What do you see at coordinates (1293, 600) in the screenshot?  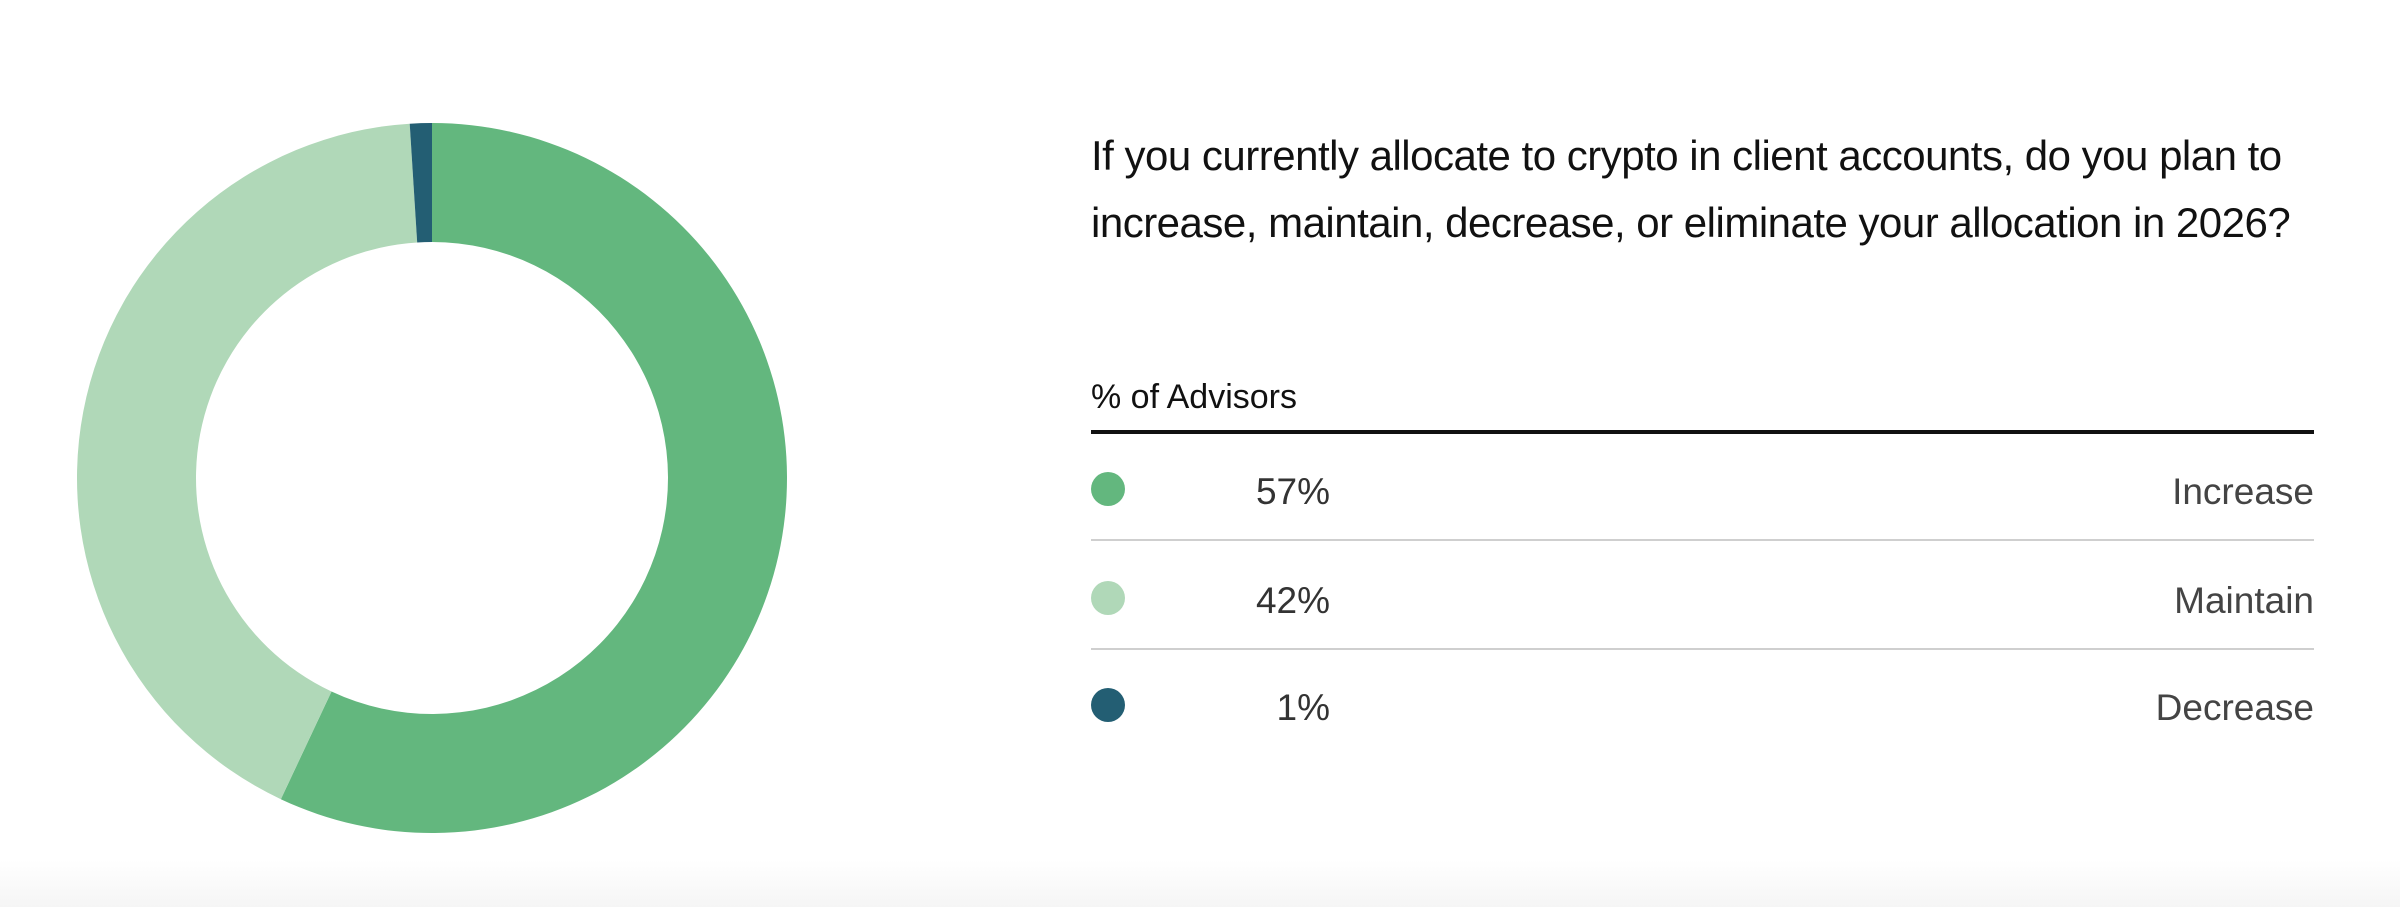 I see `value-label: 42%` at bounding box center [1293, 600].